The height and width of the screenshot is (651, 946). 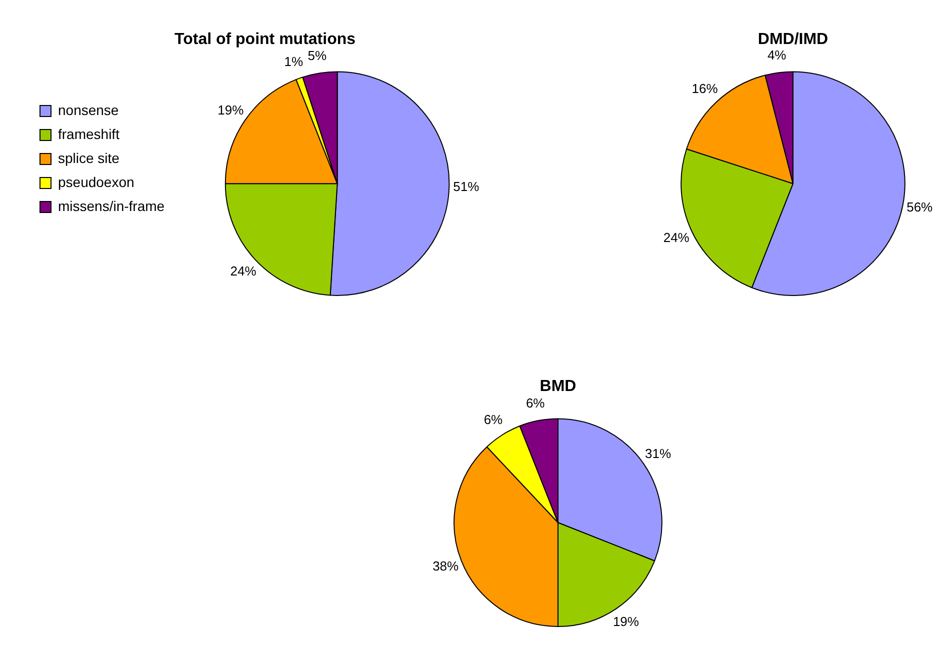 I want to click on chart-title: BMD, so click(x=558, y=387).